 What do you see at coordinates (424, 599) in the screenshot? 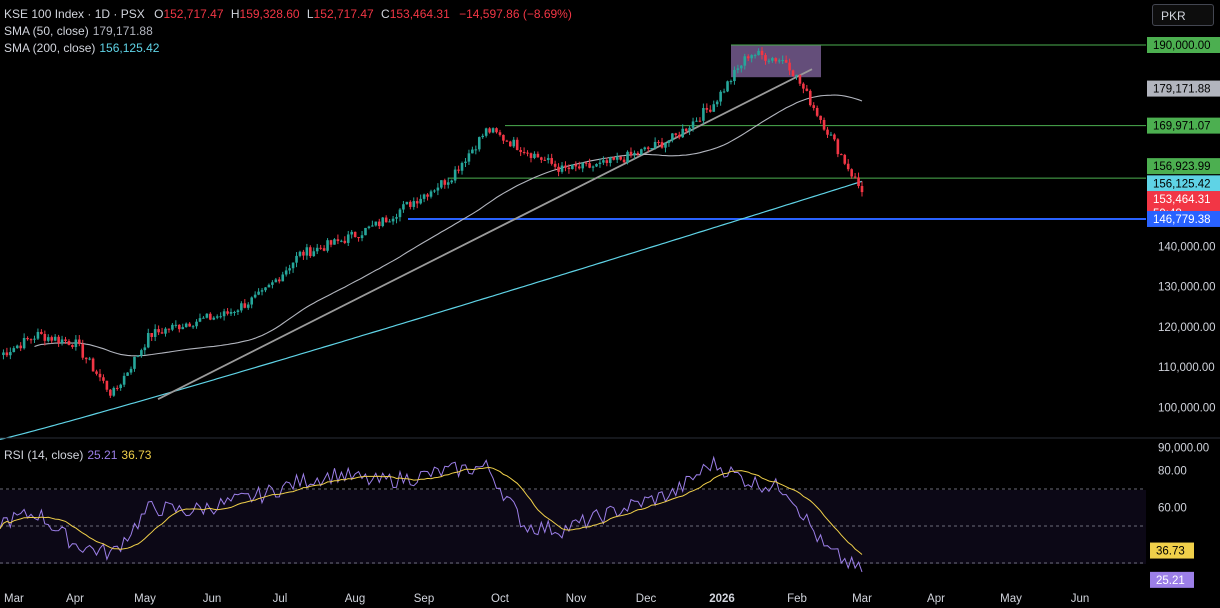
I see `time-tick-label: Sep` at bounding box center [424, 599].